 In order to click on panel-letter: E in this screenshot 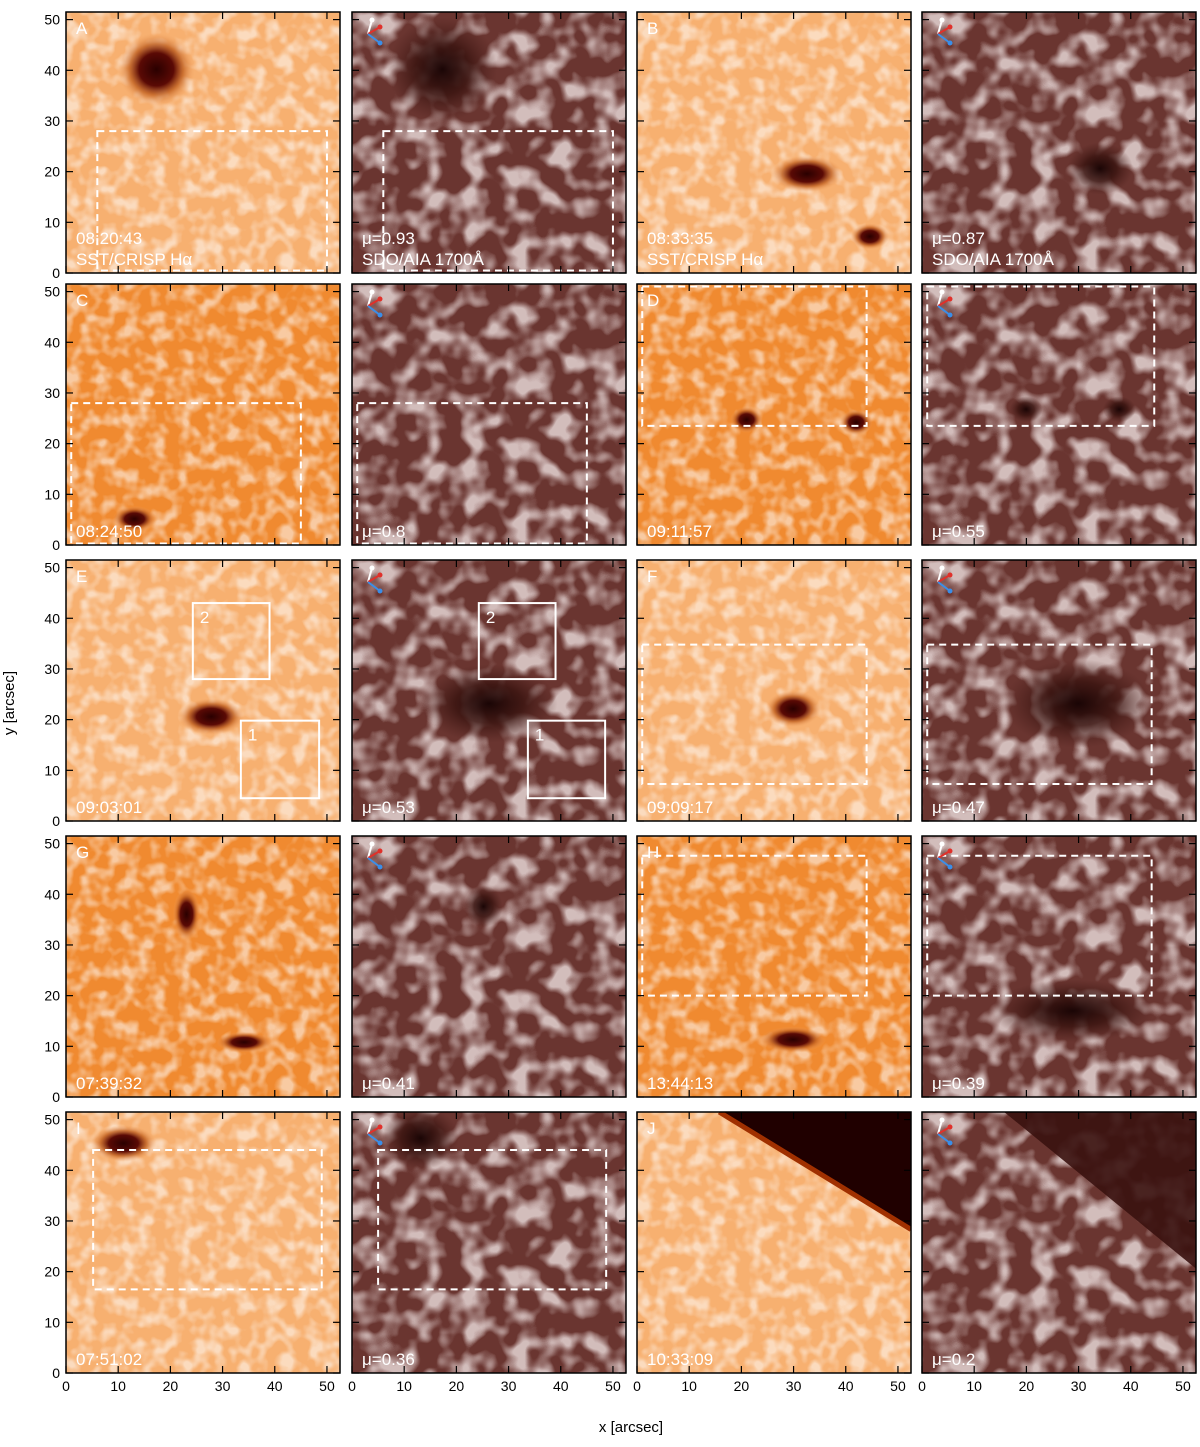, I will do `click(81, 576)`.